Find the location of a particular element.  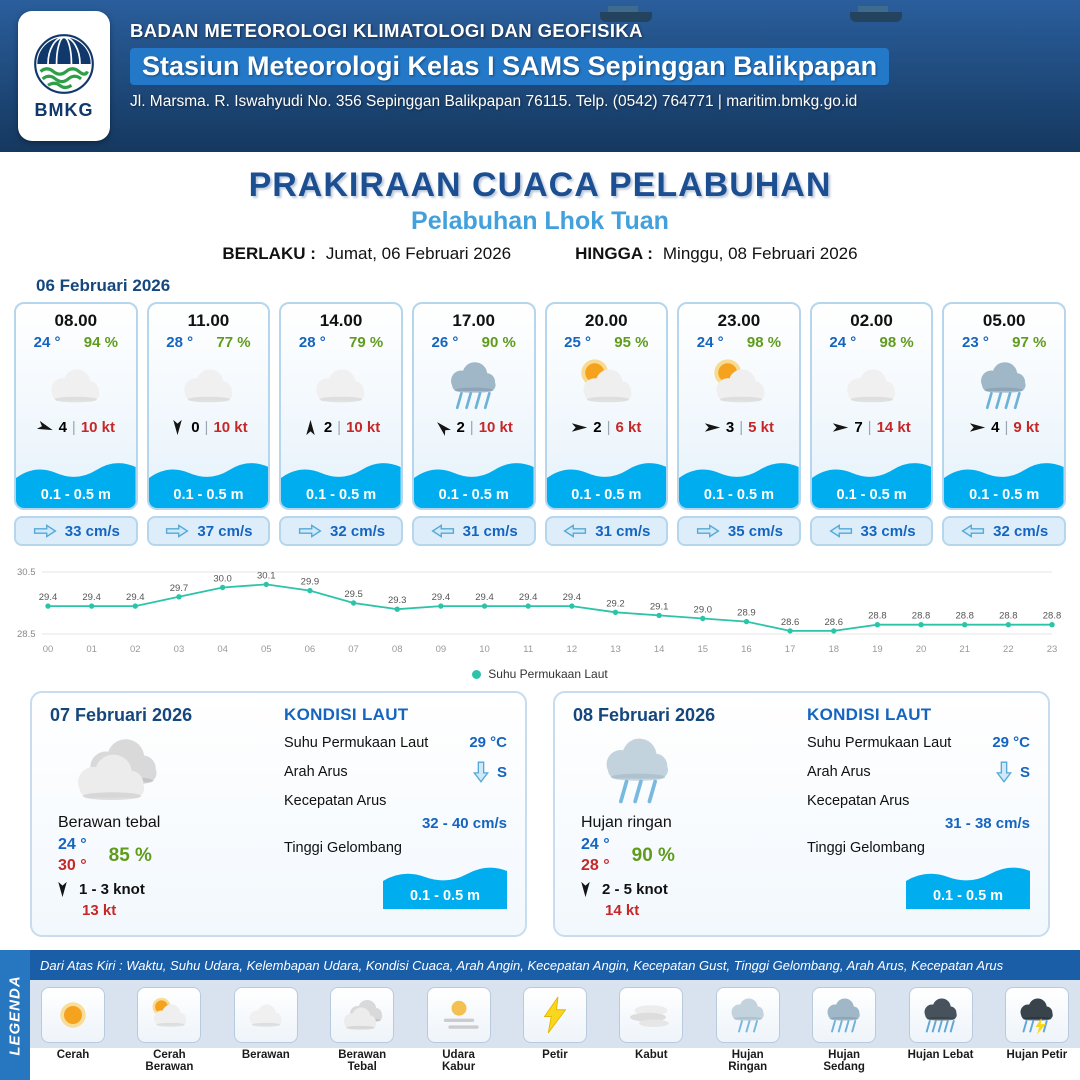

wind-row: 2 | 10 kt is located at coordinates (474, 427).